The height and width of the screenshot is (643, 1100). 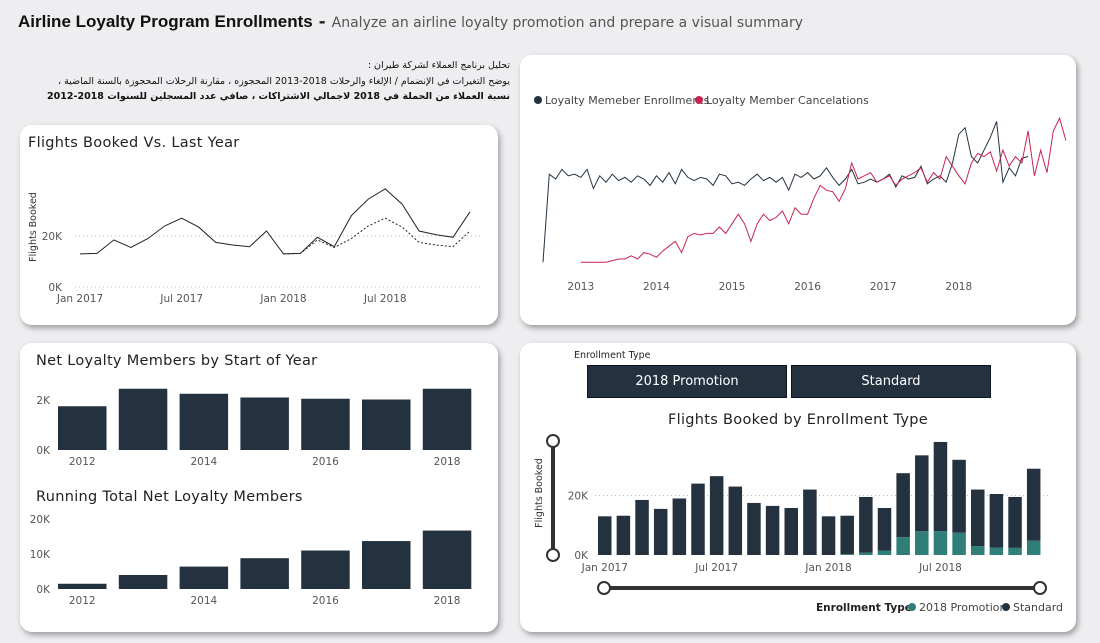 What do you see at coordinates (732, 287) in the screenshot?
I see `x-tick-label: 2015` at bounding box center [732, 287].